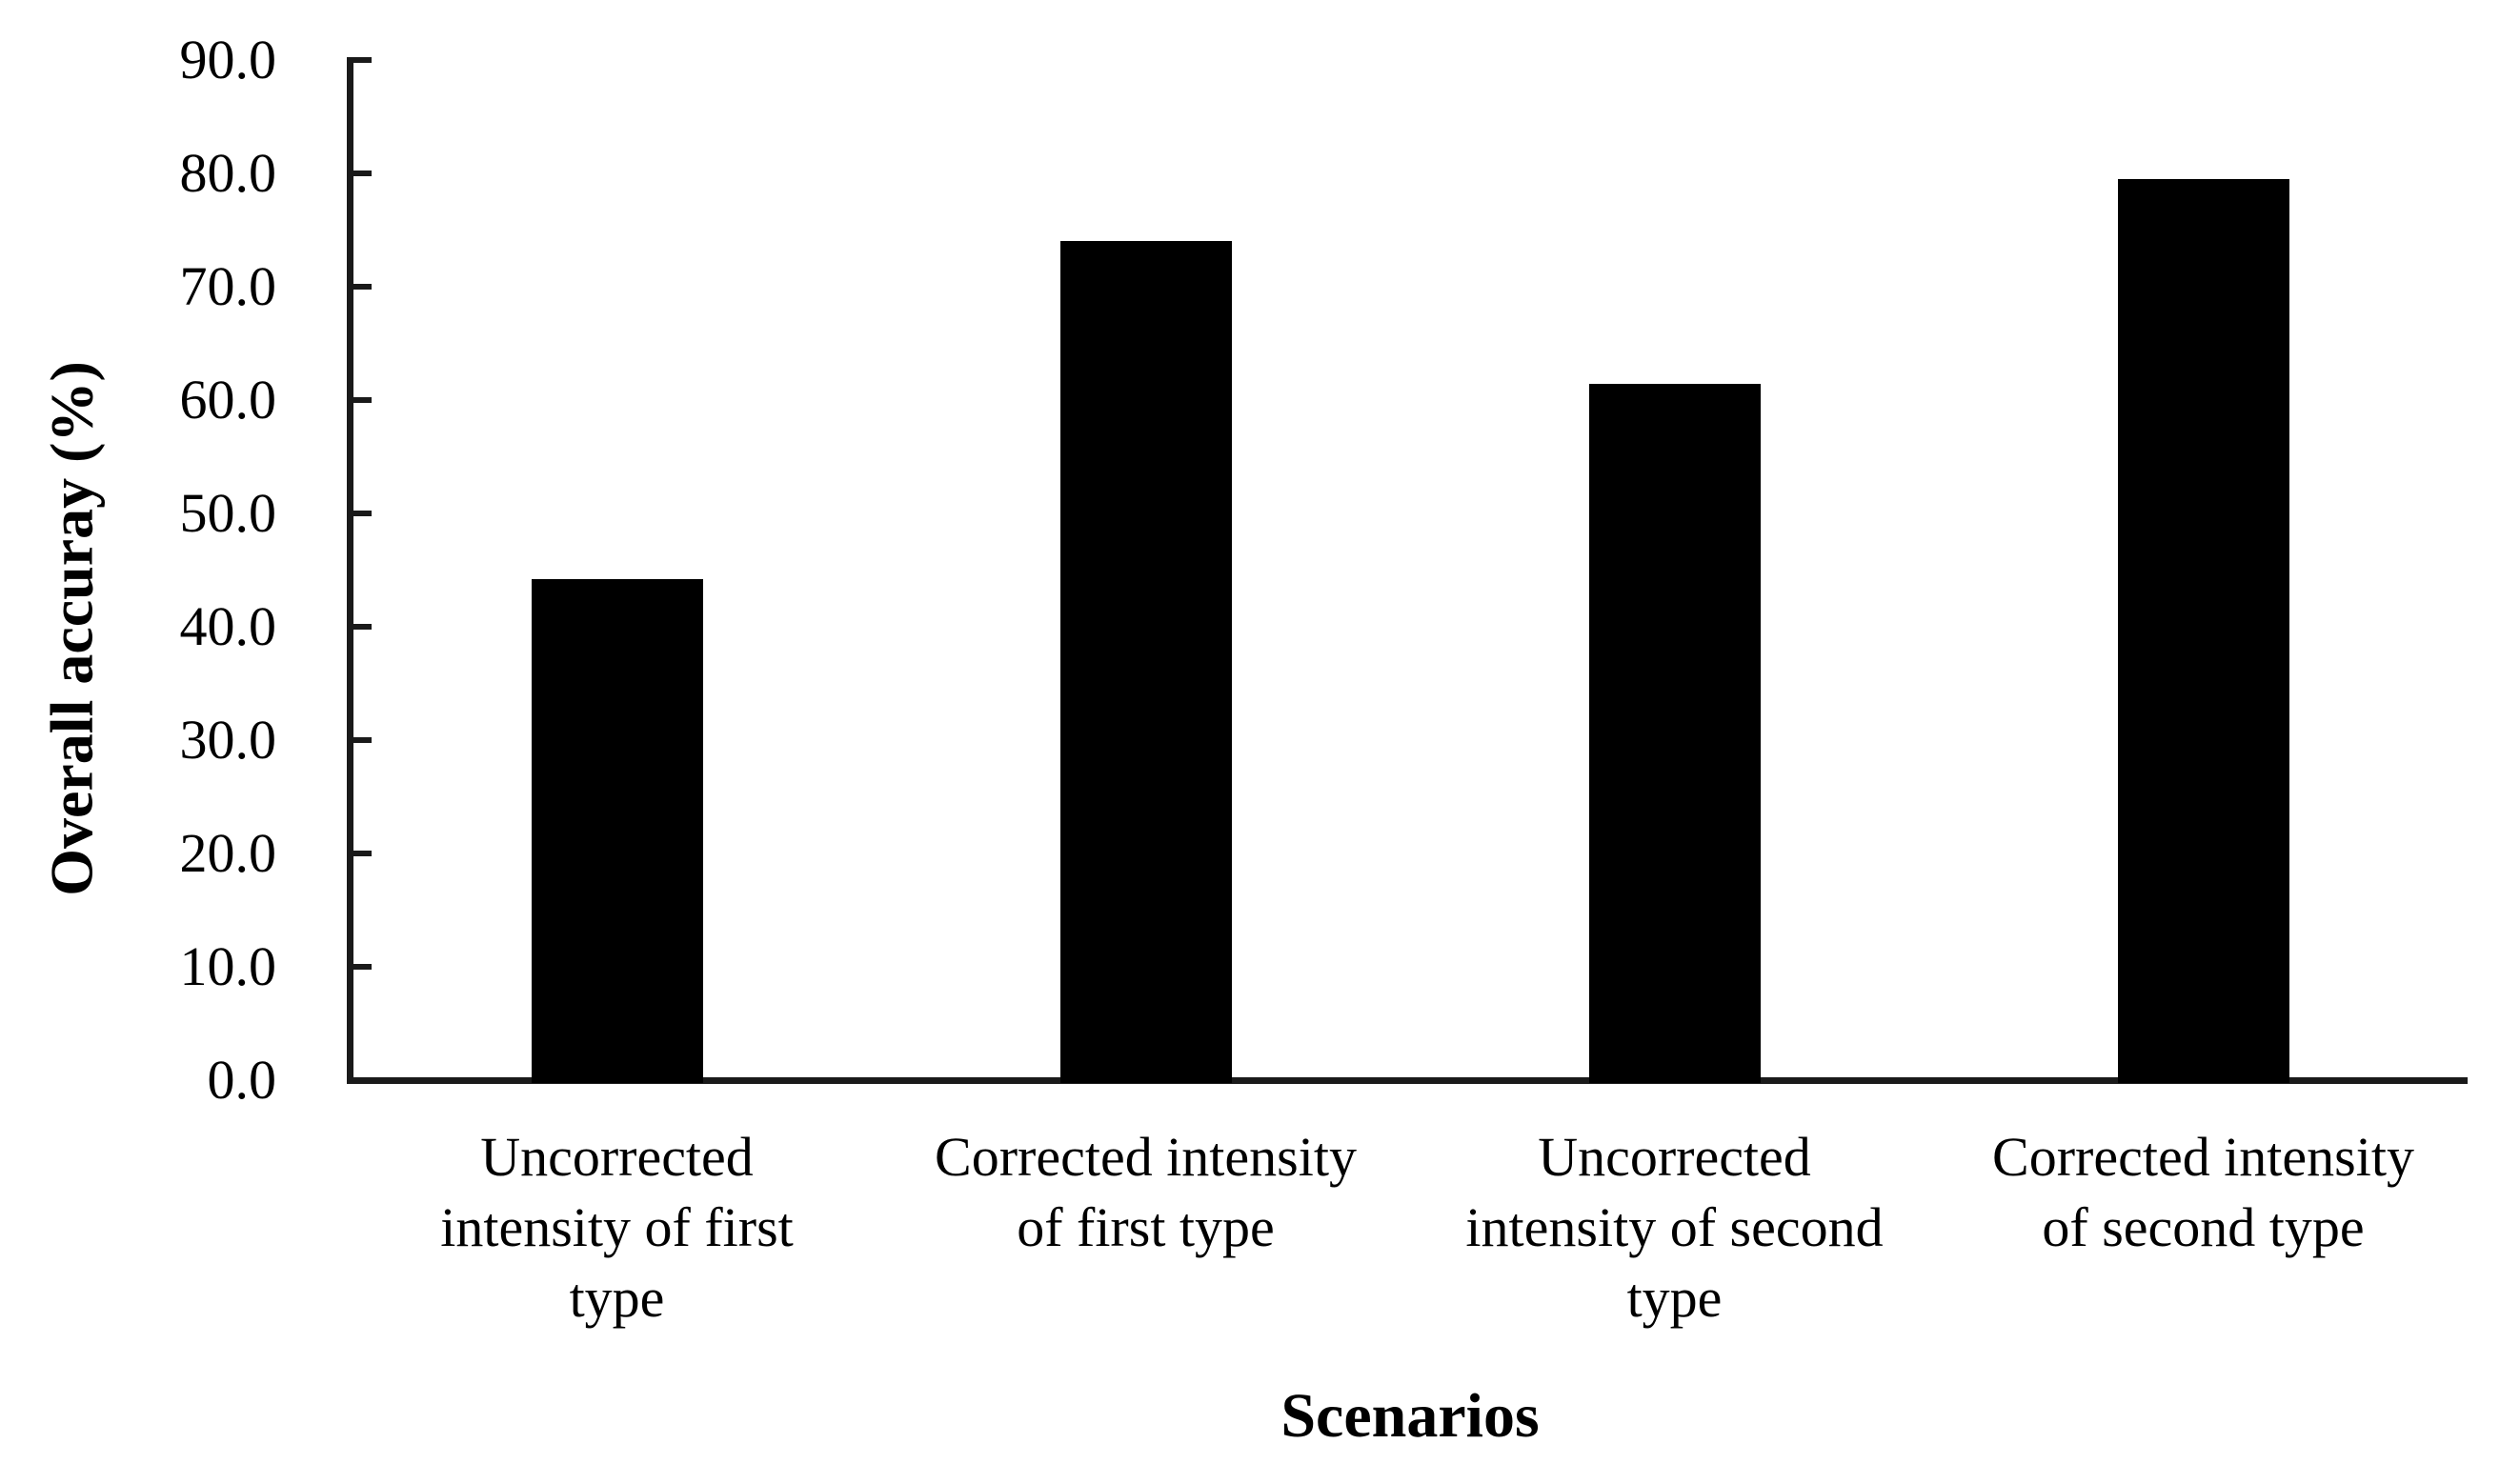 The image size is (2520, 1484). Describe the element at coordinates (228, 60) in the screenshot. I see `y-tick-label: 90.0` at that location.